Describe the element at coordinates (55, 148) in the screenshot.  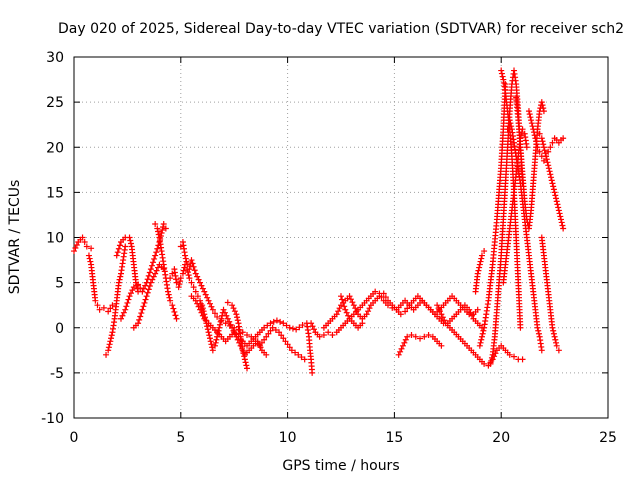
I see `y-tick-label: 20` at that location.